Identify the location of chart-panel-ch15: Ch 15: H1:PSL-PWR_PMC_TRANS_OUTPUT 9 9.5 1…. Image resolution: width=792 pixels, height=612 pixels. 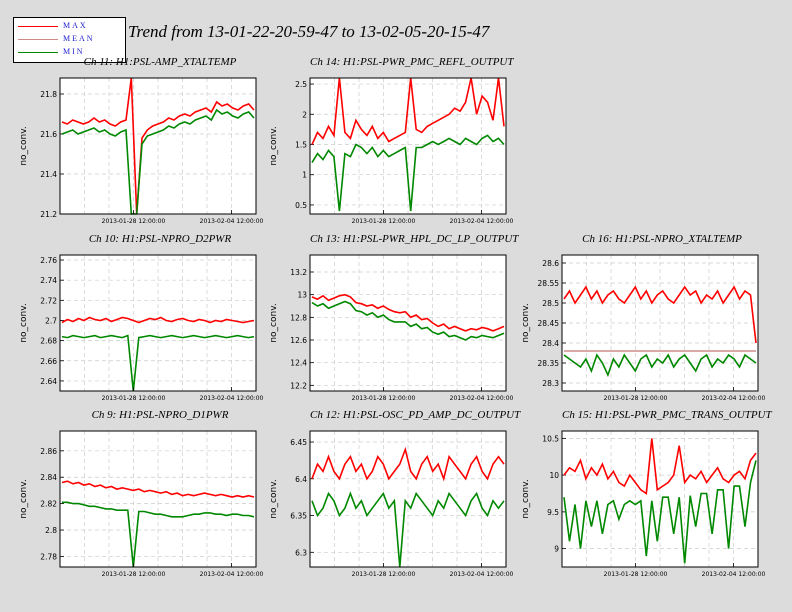
(646, 496).